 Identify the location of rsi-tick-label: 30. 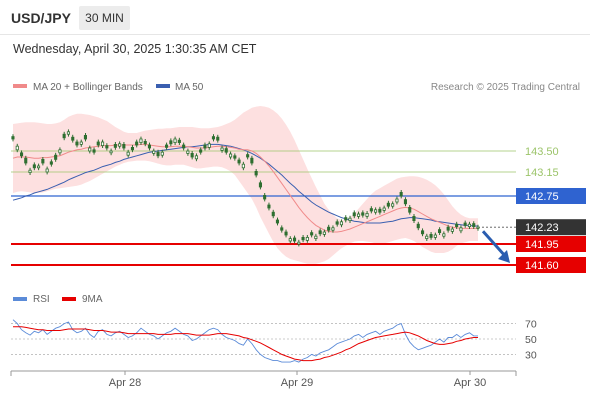
(531, 355).